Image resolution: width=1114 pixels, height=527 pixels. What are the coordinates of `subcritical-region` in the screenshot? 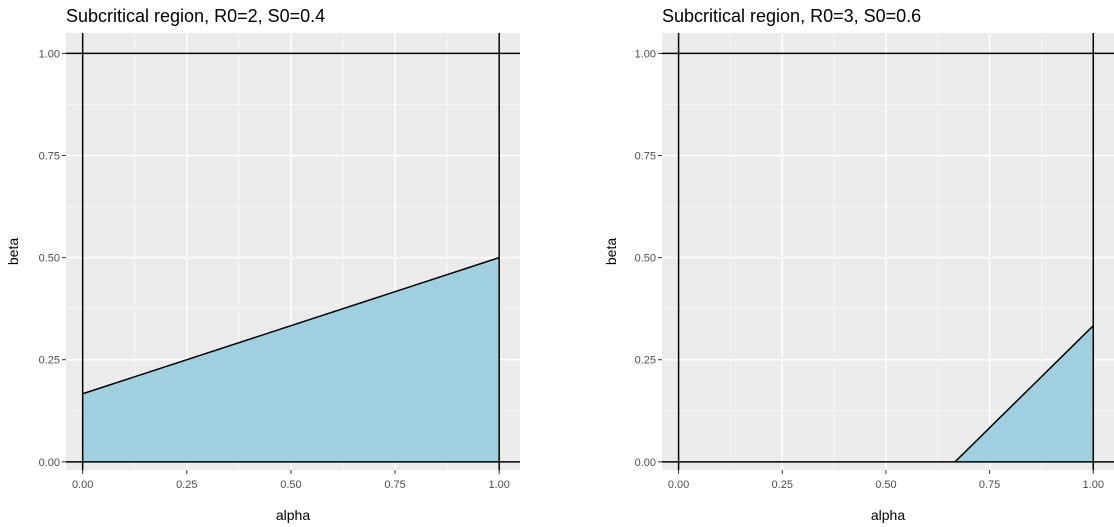 It's located at (291, 359).